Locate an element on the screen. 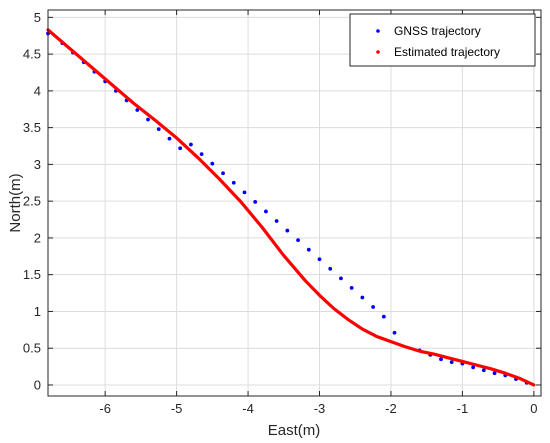  legend: GNSS trajectory Estimated trajectory is located at coordinates (442, 40).